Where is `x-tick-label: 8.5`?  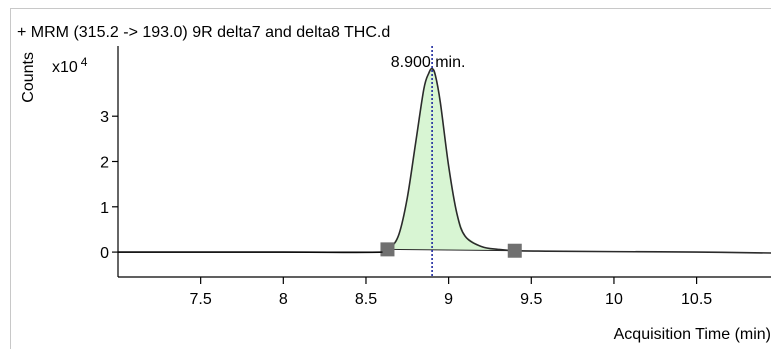
x-tick-label: 8.5 is located at coordinates (366, 299).